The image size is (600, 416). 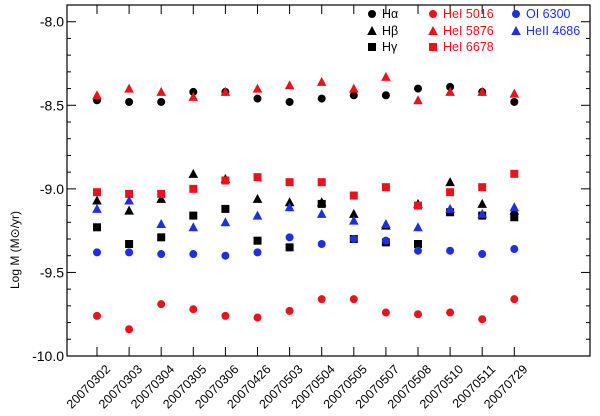 I want to click on series-hα, so click(x=306, y=94).